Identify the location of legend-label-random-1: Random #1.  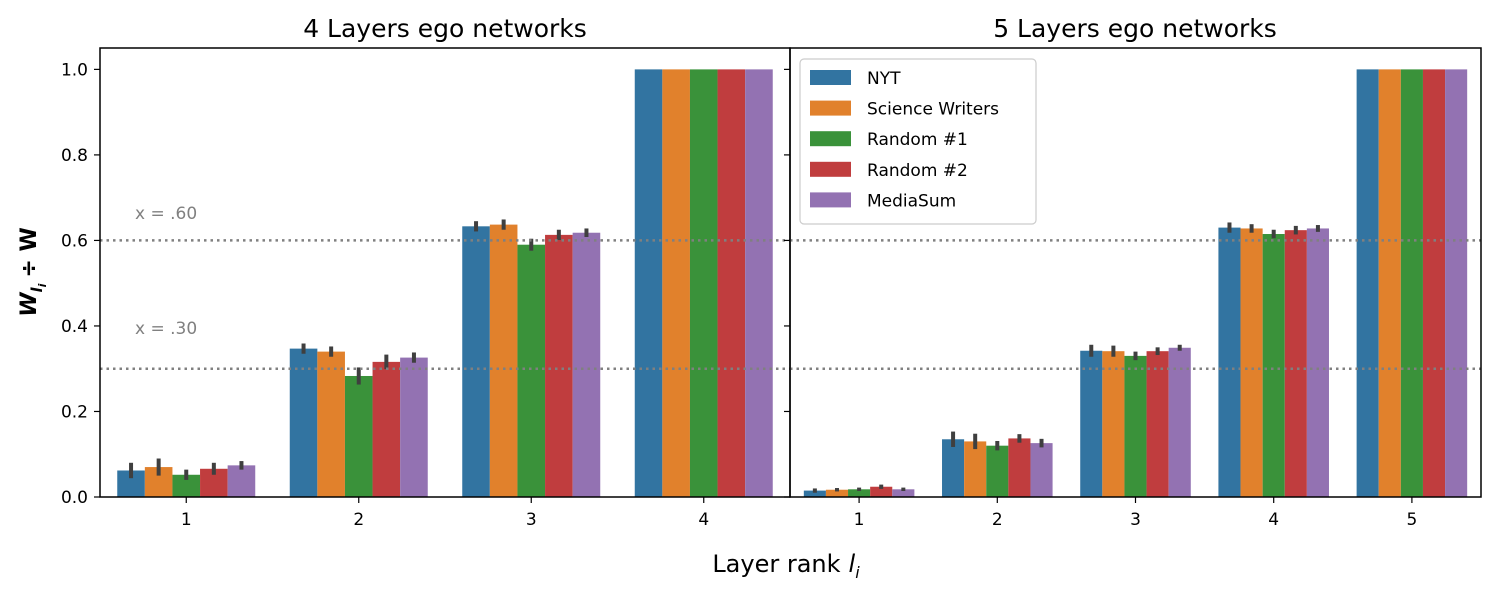
(917, 140).